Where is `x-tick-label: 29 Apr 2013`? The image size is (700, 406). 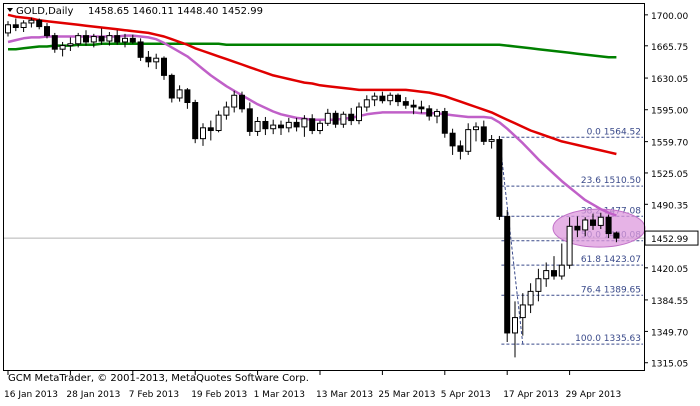
x-tick-label: 29 Apr 2013 is located at coordinates (594, 395).